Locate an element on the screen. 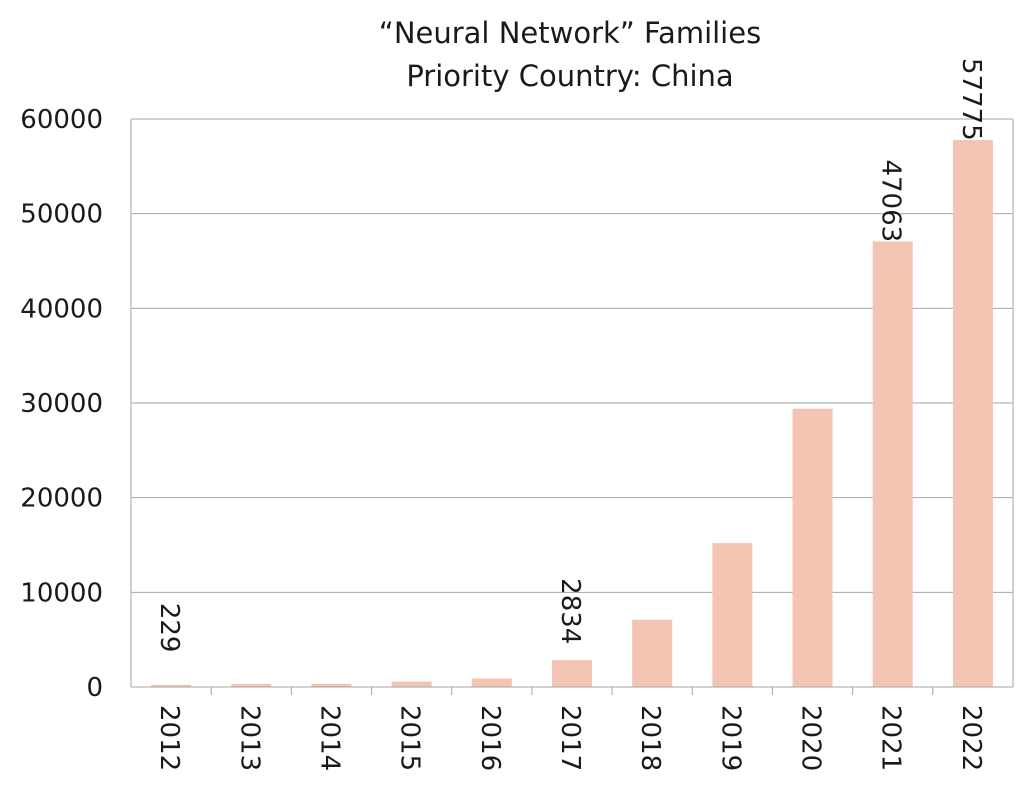  x-tick-label: 2018 is located at coordinates (650, 738).